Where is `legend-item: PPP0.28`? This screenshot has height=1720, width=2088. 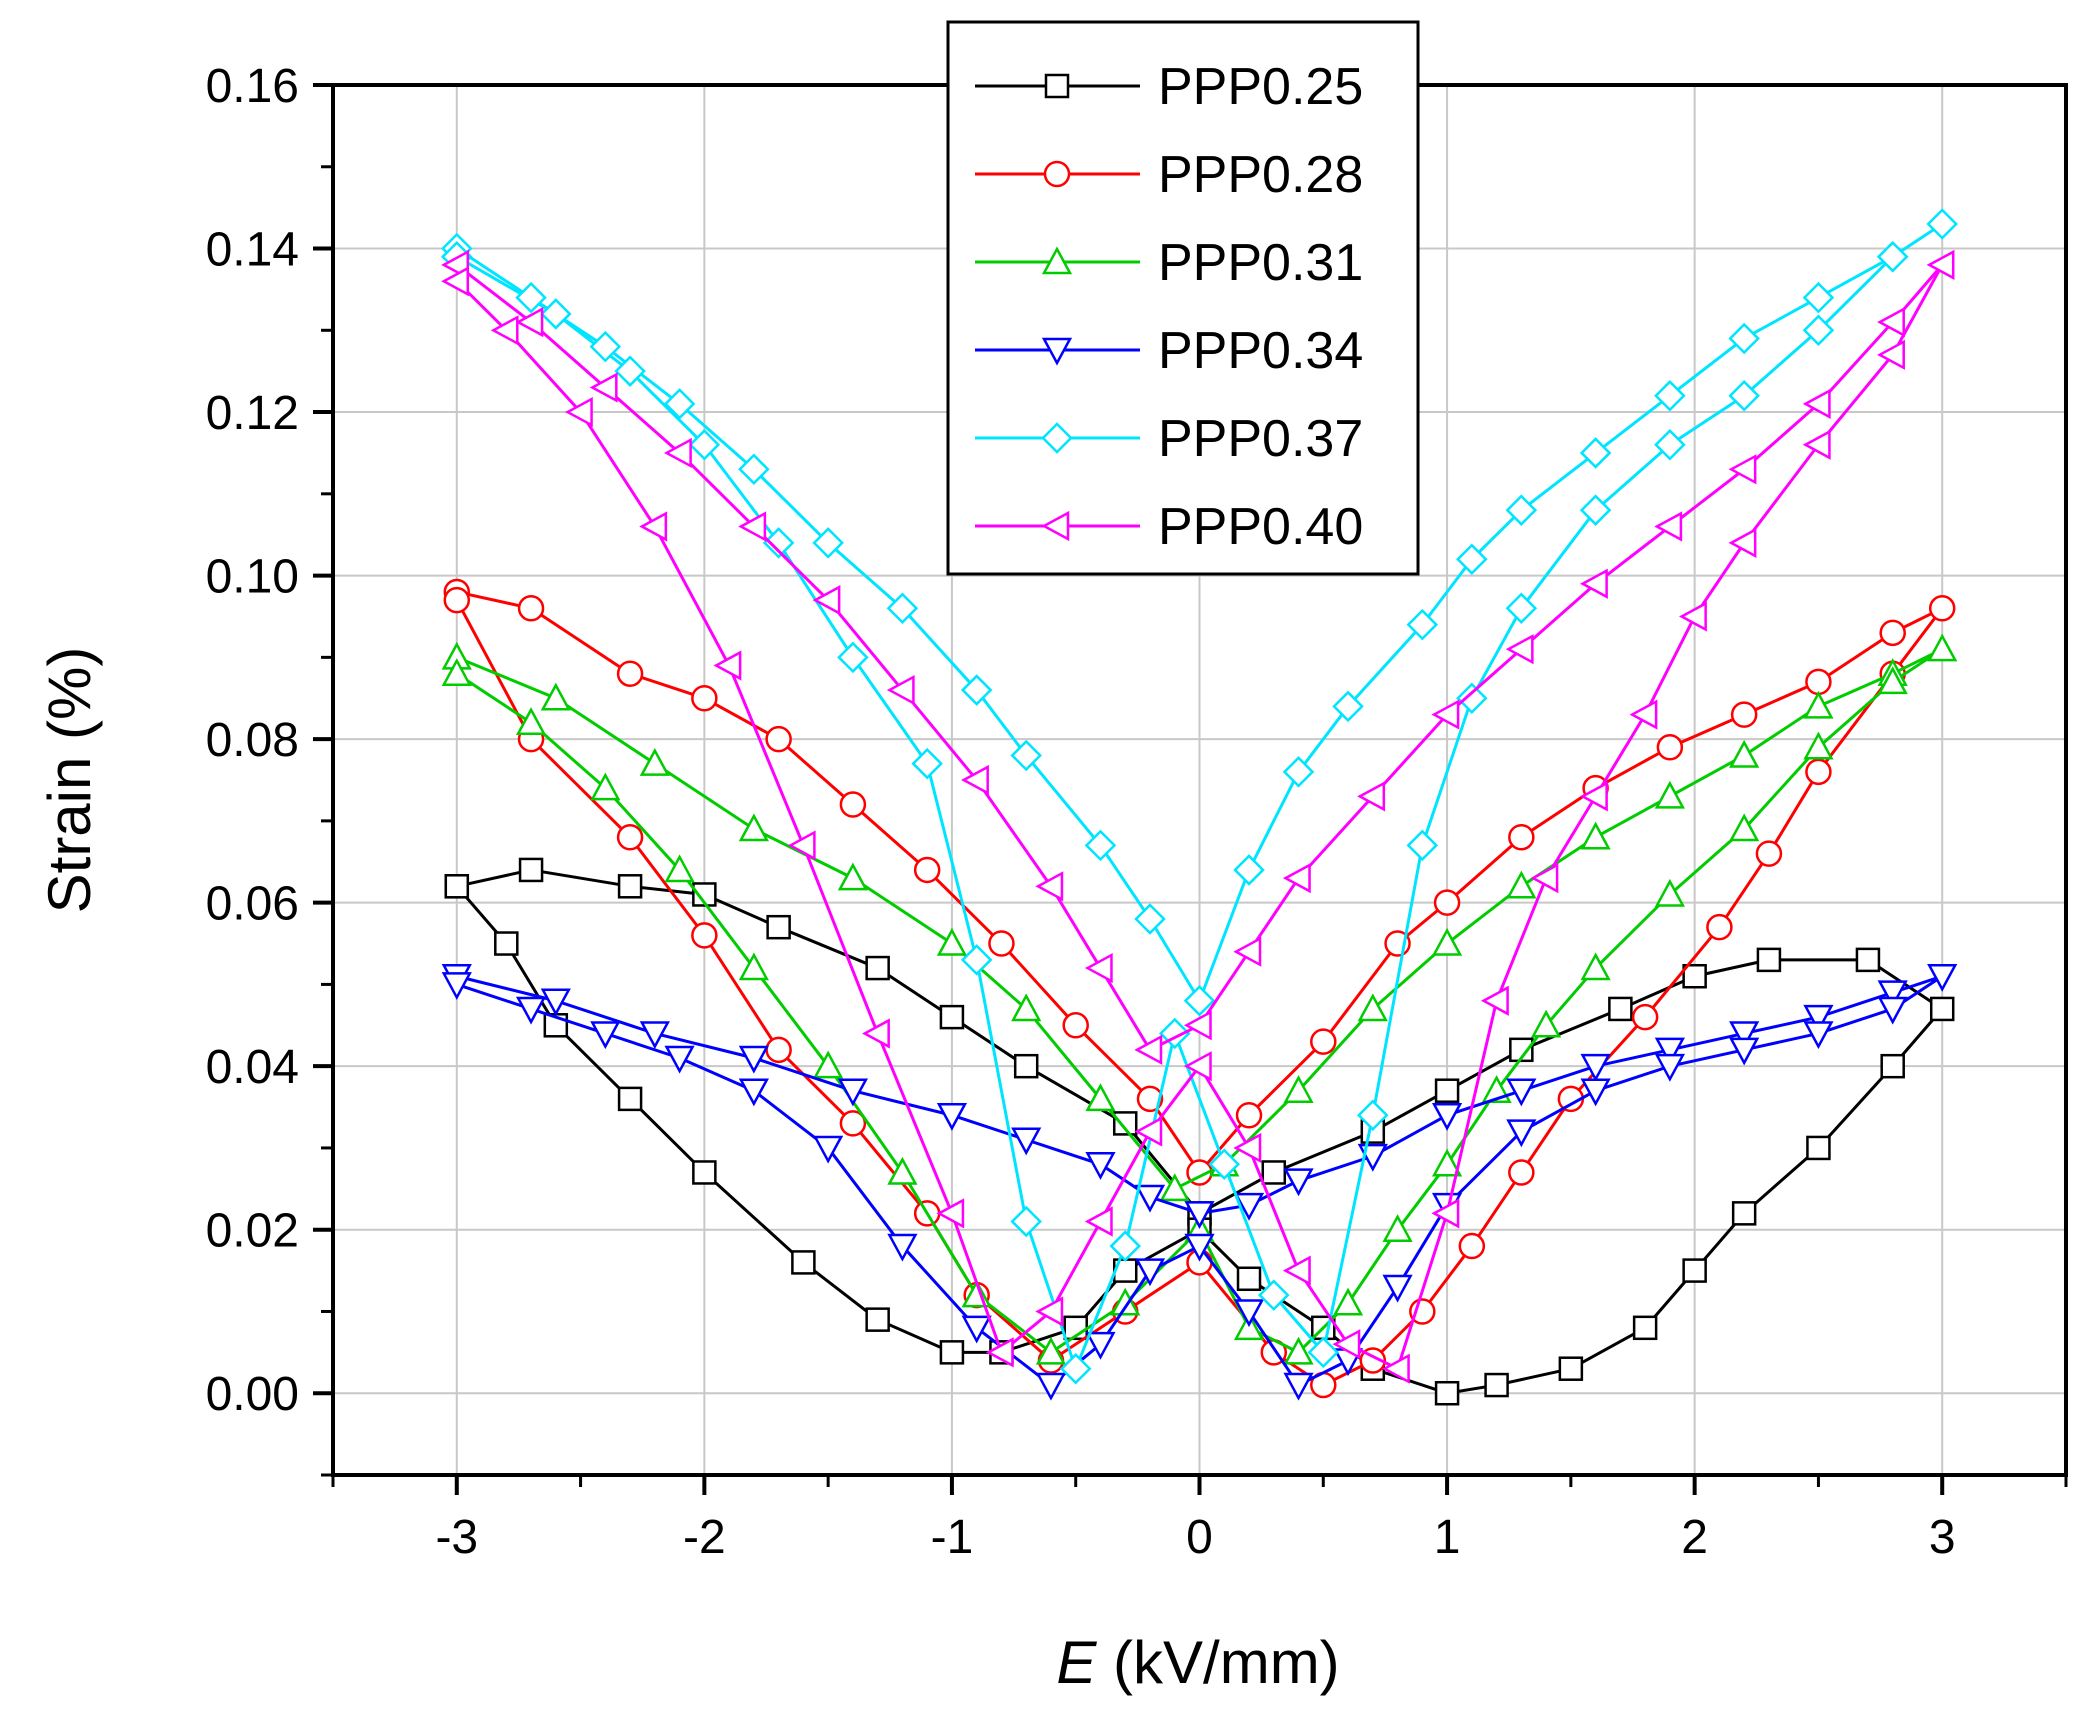
legend-item: PPP0.28 is located at coordinates (1169, 175).